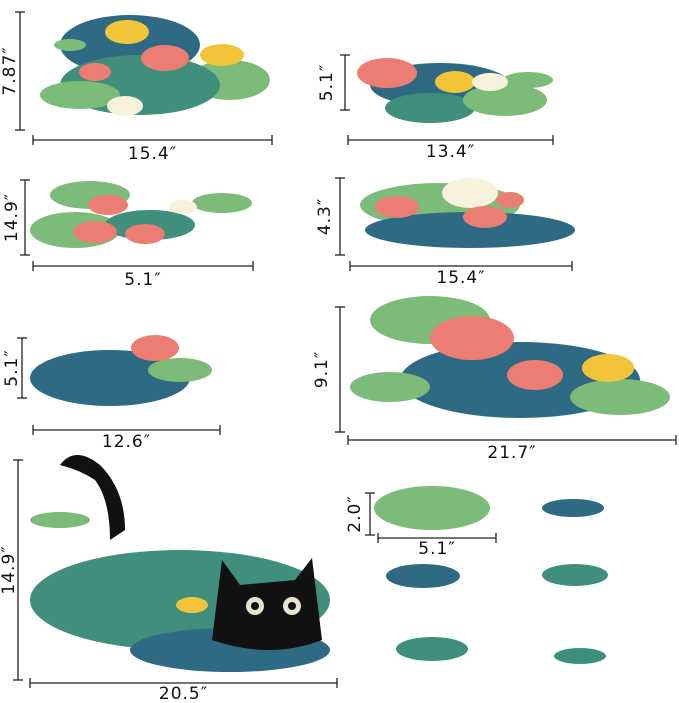 This screenshot has width=679, height=703. Describe the element at coordinates (322, 369) in the screenshot. I see `height-label: 9.1″` at that location.